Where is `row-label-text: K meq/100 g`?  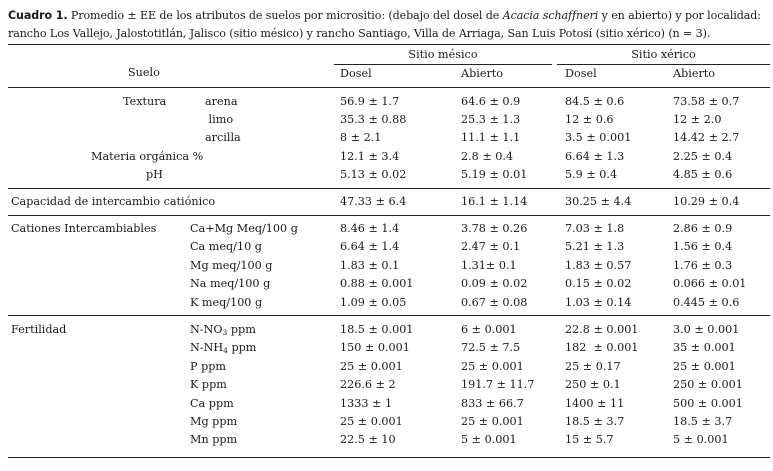
row-label-text: K meq/100 g is located at coordinates (226, 302).